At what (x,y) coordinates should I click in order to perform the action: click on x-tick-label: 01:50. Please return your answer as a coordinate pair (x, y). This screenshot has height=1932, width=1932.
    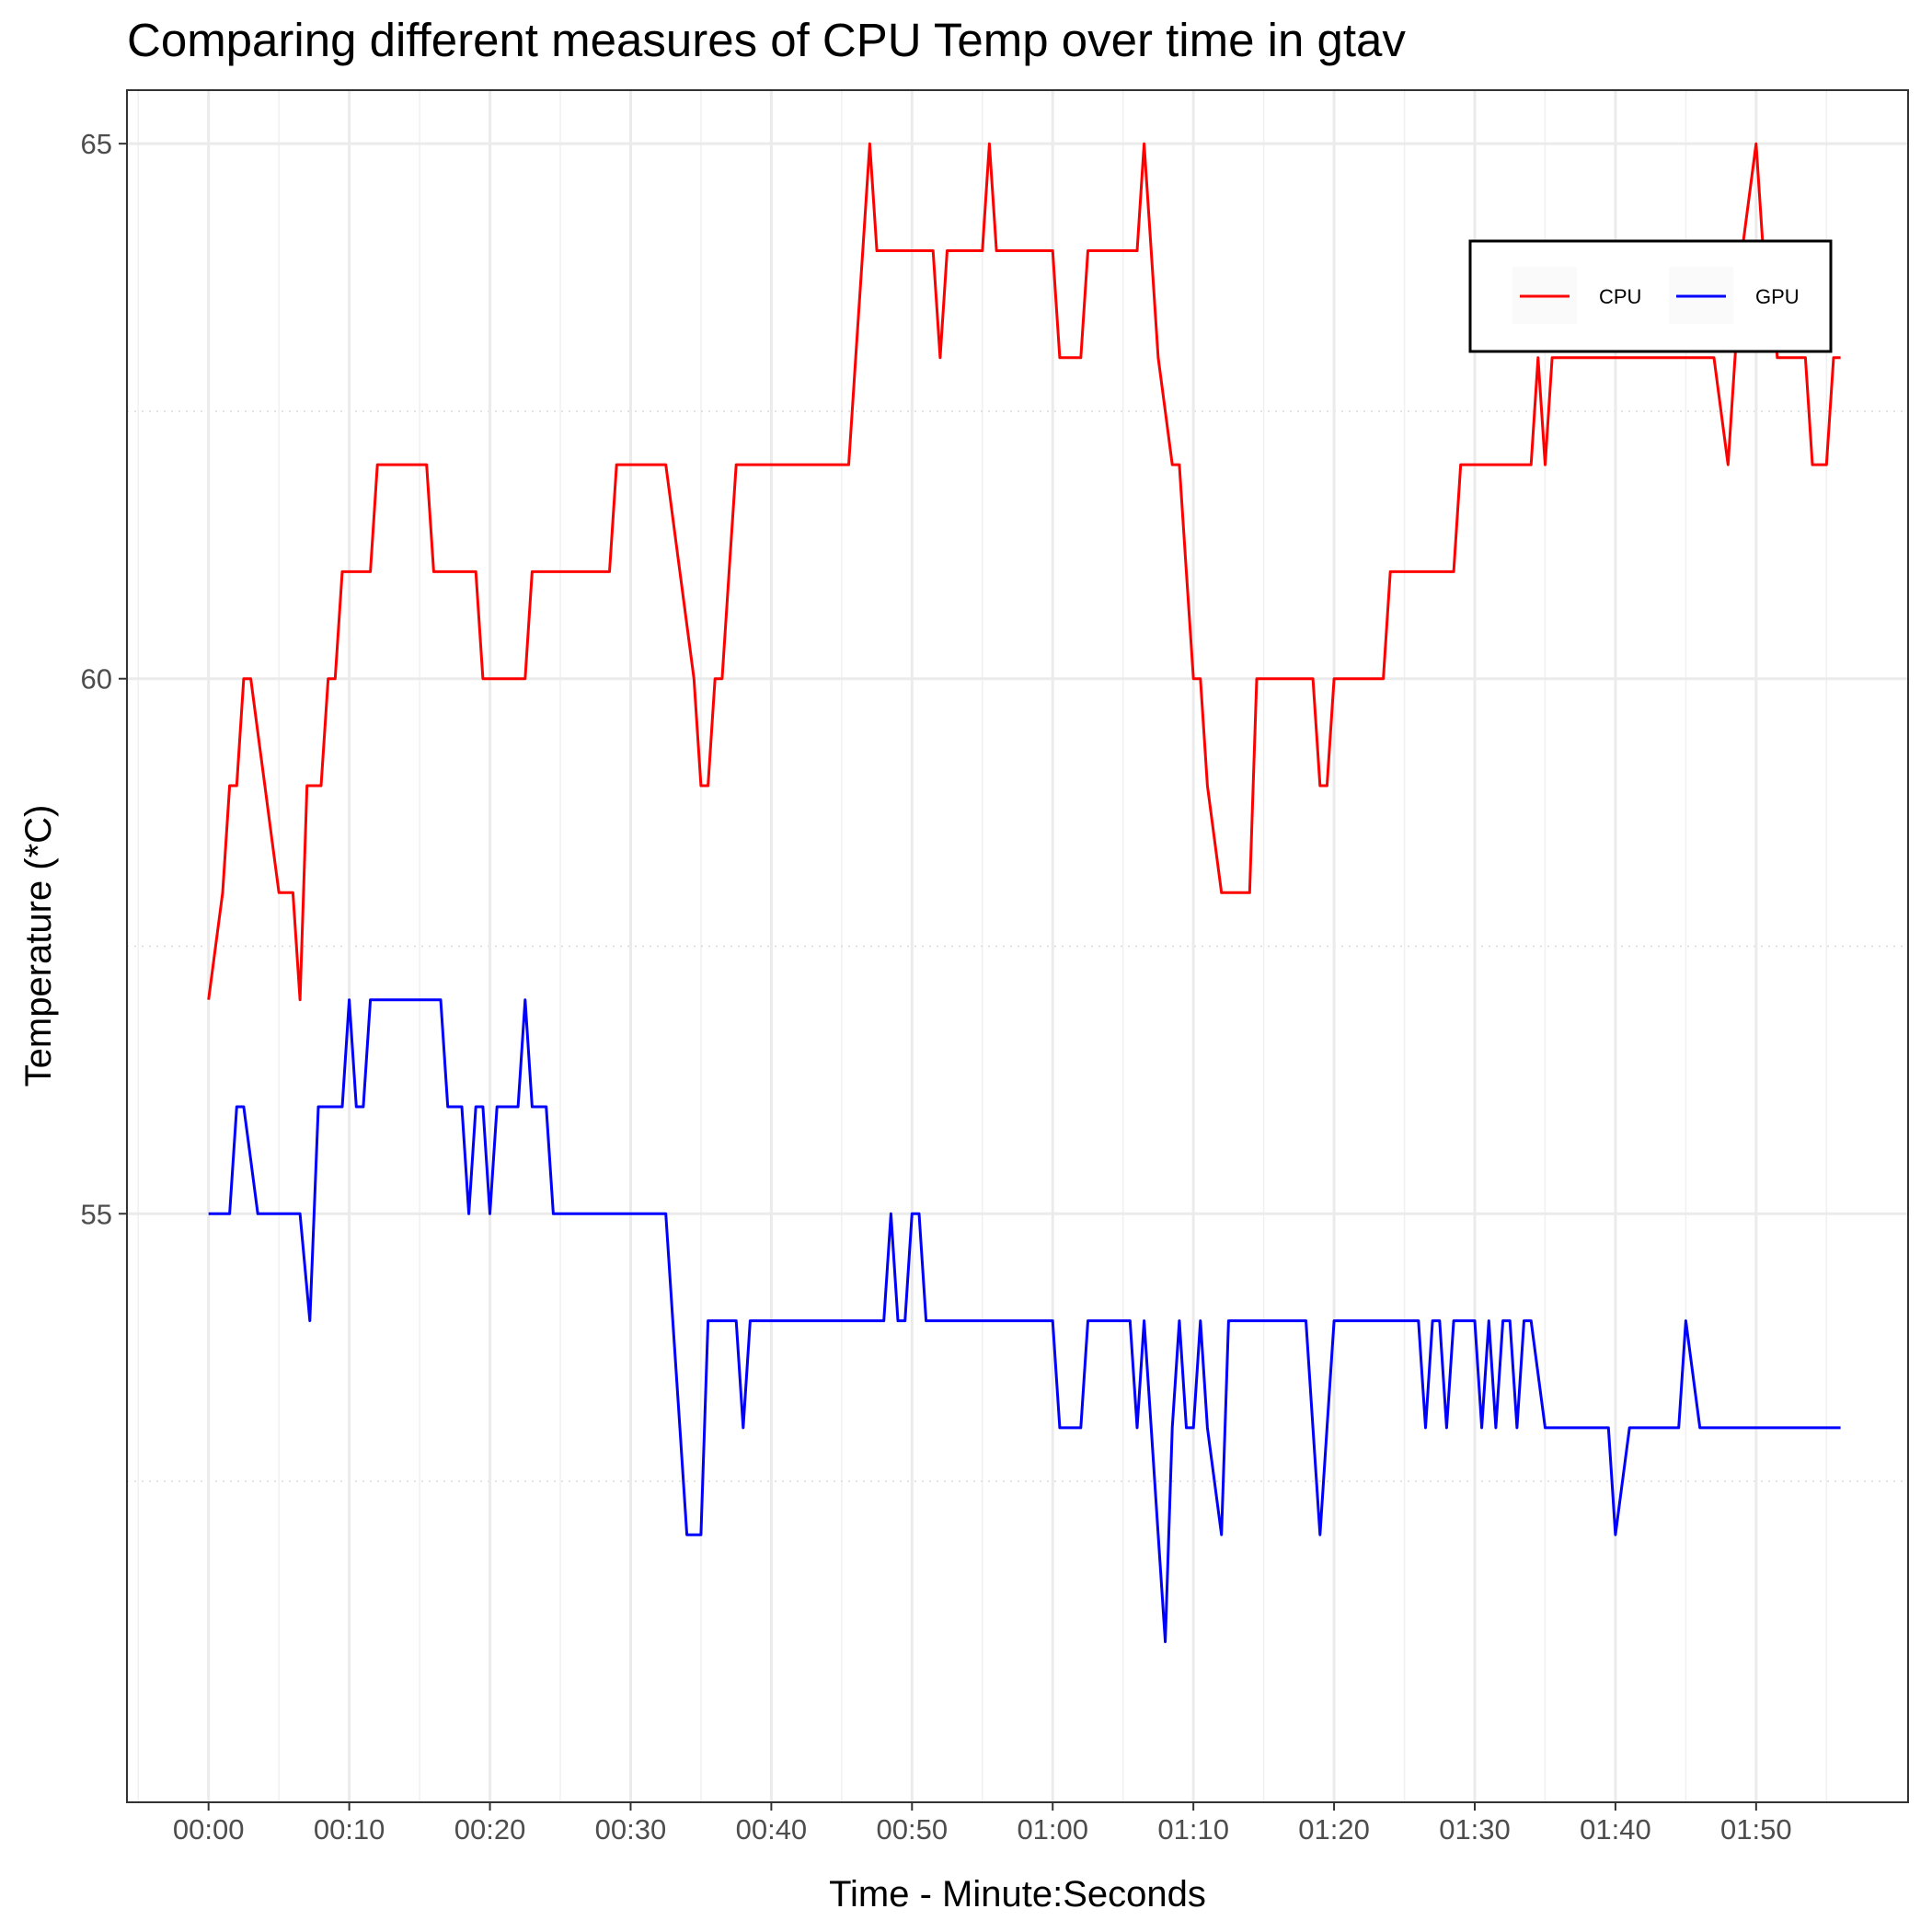
    Looking at the image, I should click on (1756, 1829).